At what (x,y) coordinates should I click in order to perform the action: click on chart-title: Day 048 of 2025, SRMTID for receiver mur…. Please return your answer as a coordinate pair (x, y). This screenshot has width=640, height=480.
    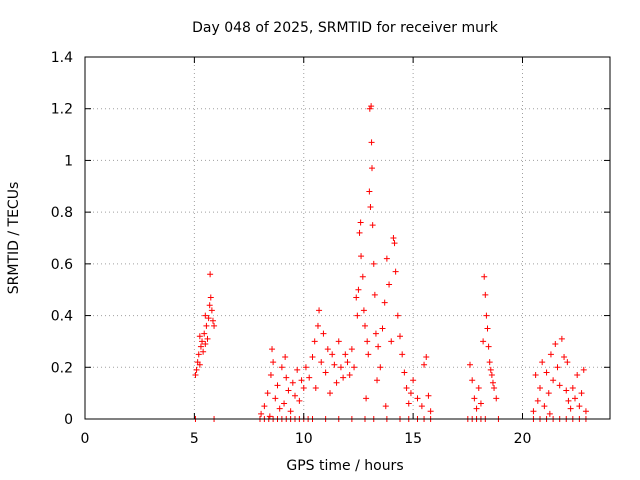
    Looking at the image, I should click on (345, 28).